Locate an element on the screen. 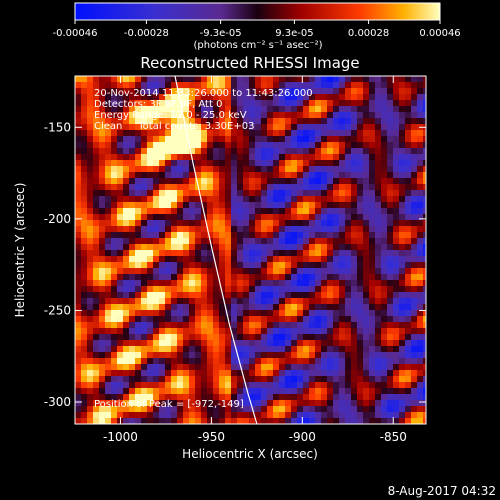 This screenshot has width=500, height=500. x-tick-label: -1000 is located at coordinates (120, 437).